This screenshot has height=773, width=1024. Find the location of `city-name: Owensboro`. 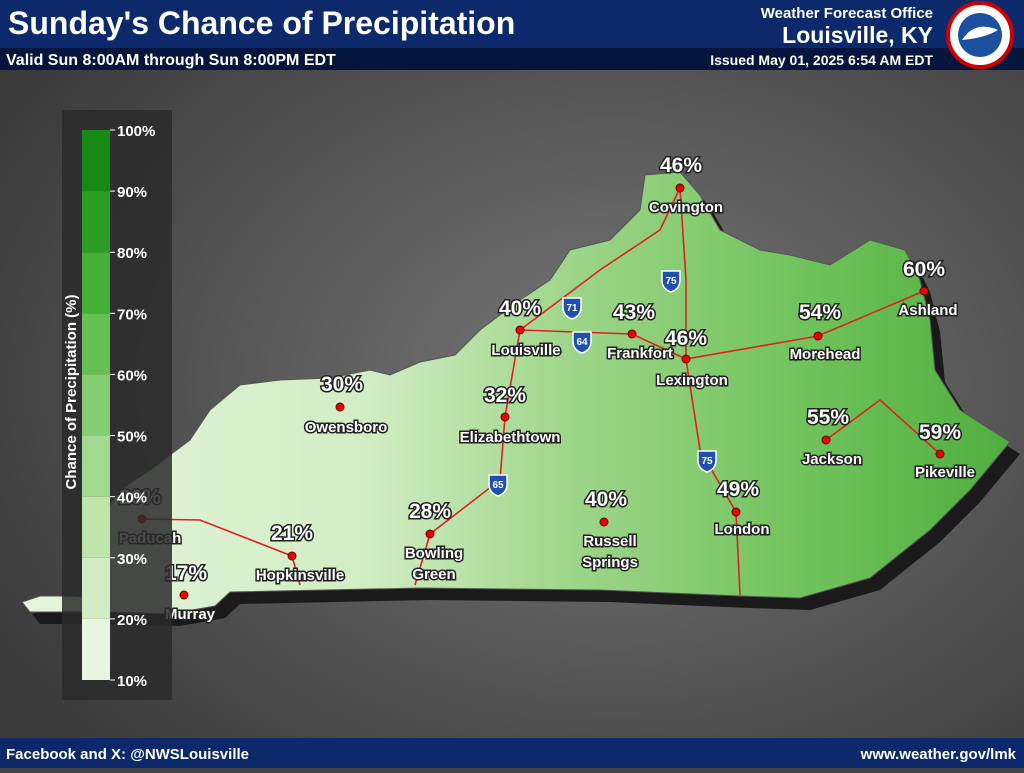

city-name: Owensboro is located at coordinates (346, 427).